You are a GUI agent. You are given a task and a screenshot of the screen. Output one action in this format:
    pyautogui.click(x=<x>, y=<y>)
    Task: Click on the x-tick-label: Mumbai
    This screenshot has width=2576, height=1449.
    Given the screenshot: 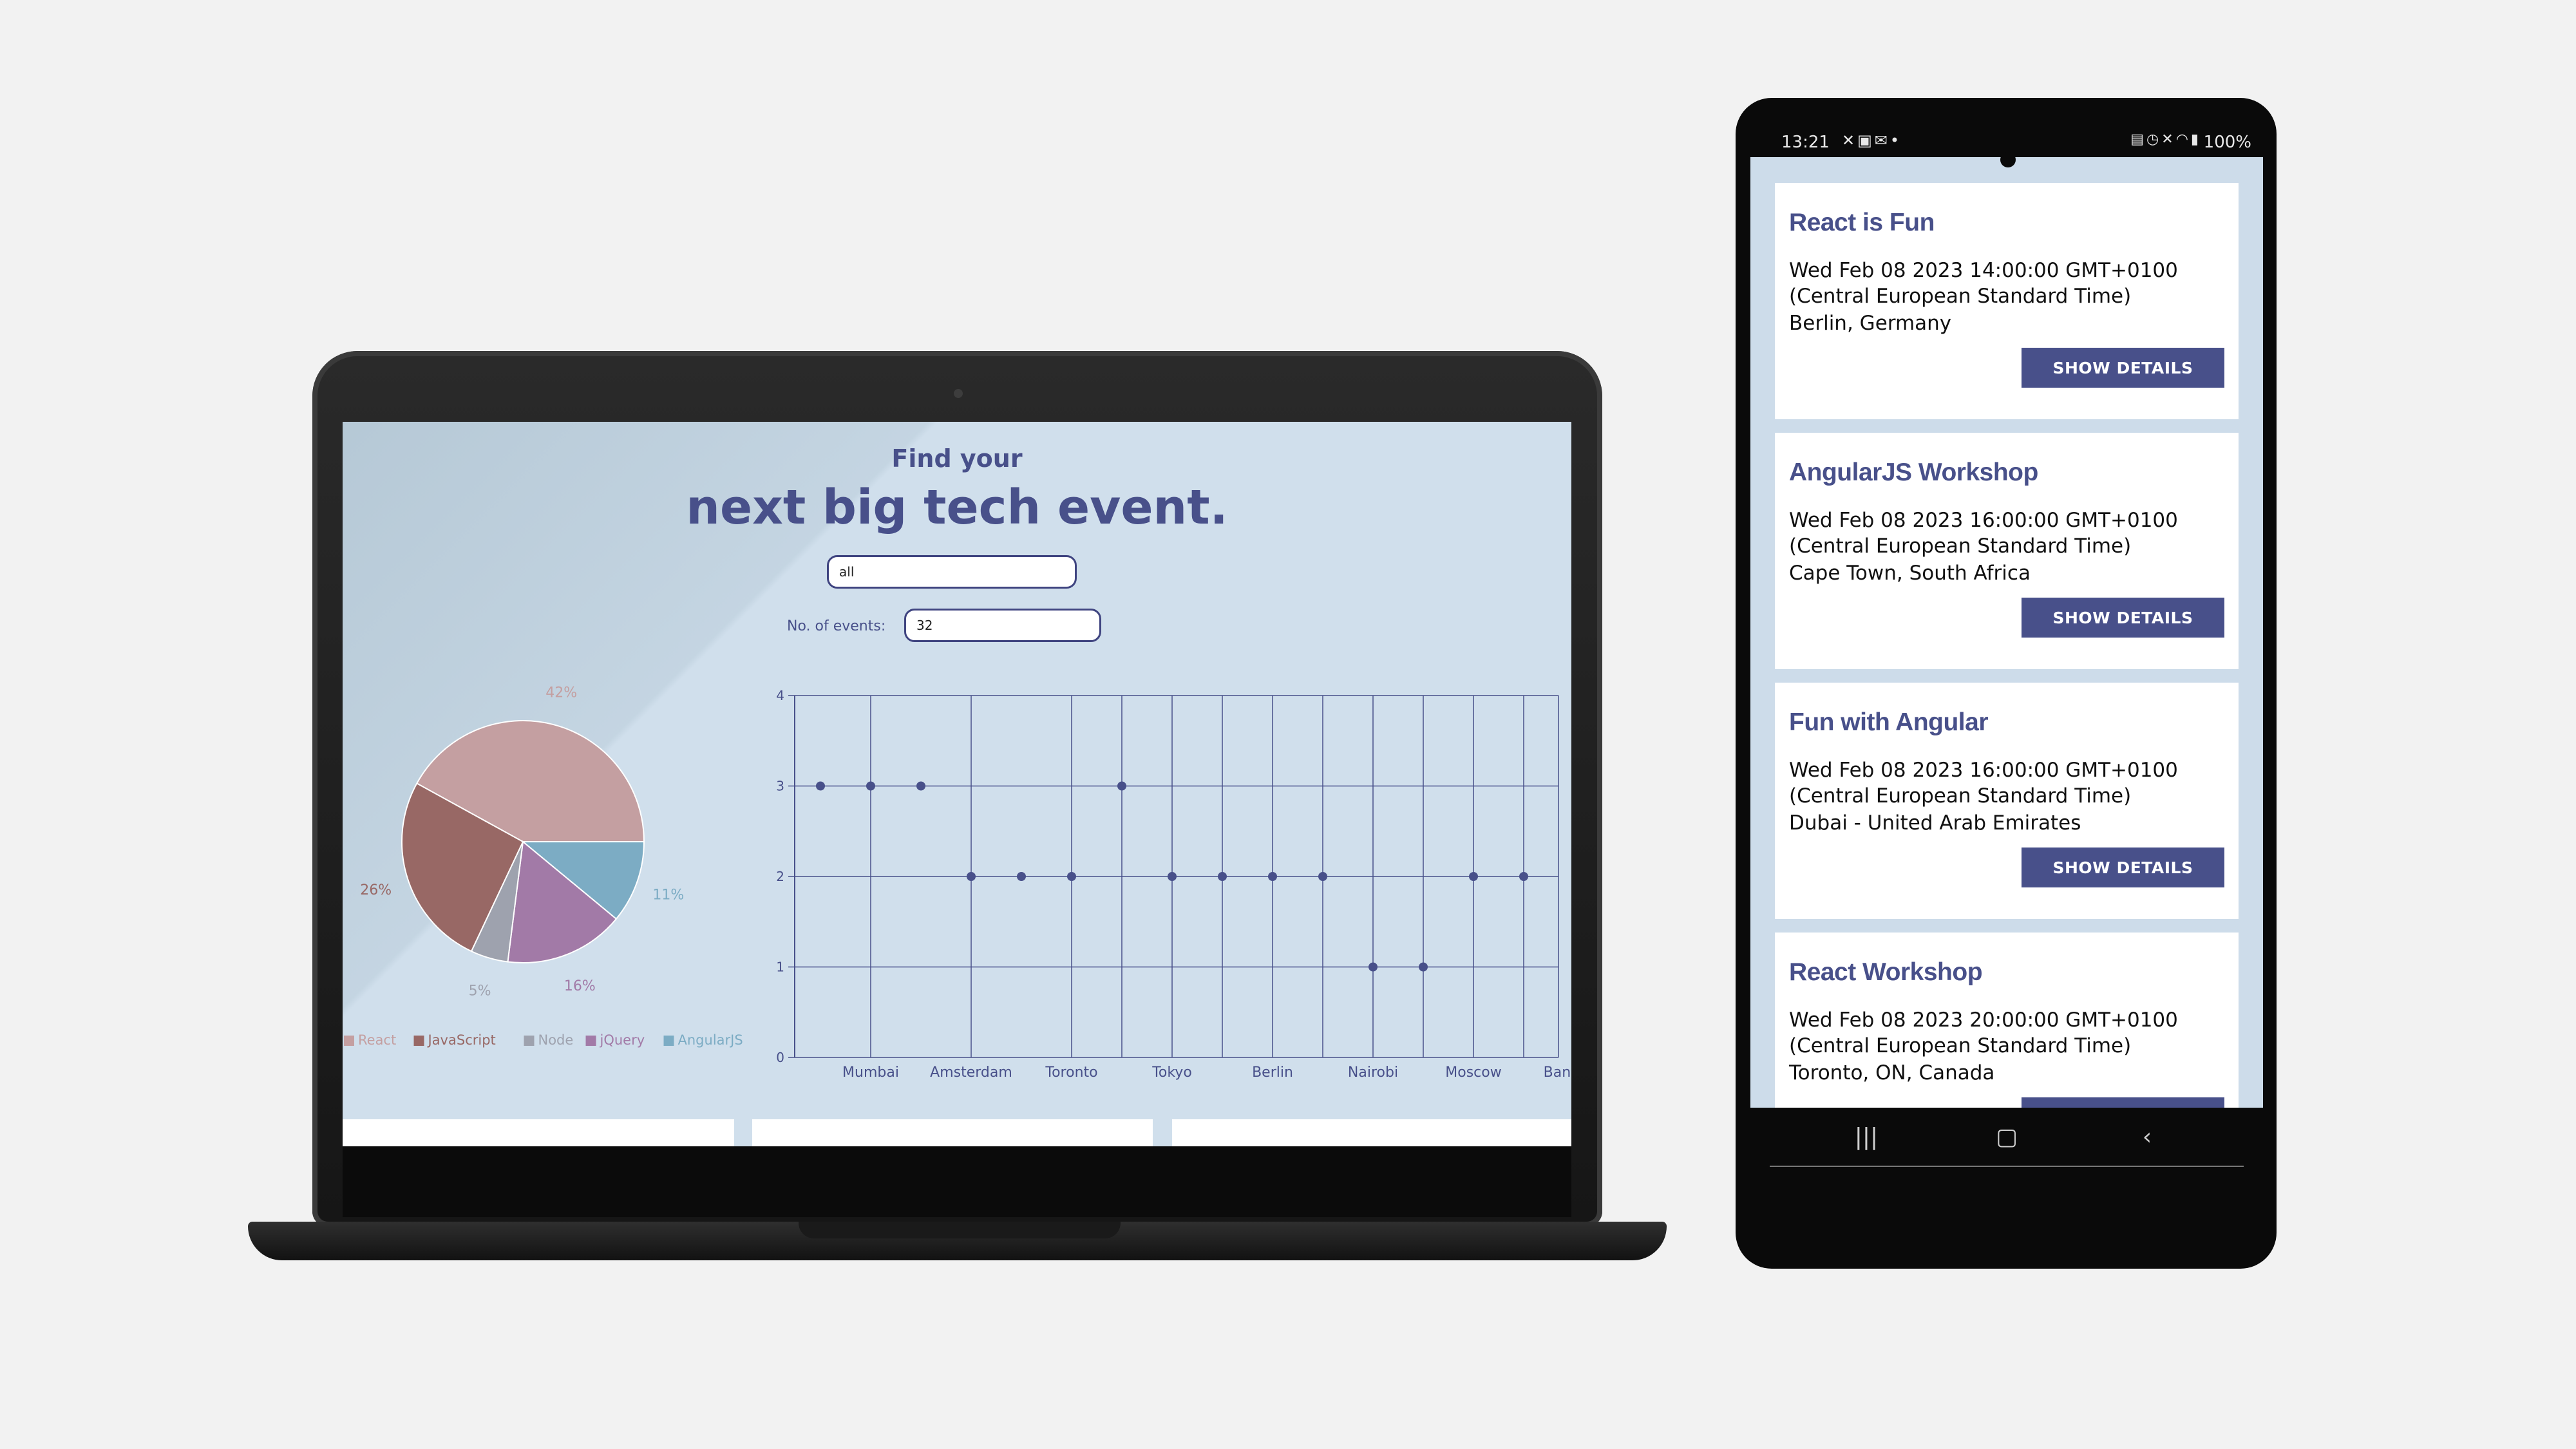 What is the action you would take?
    pyautogui.click(x=871, y=1073)
    